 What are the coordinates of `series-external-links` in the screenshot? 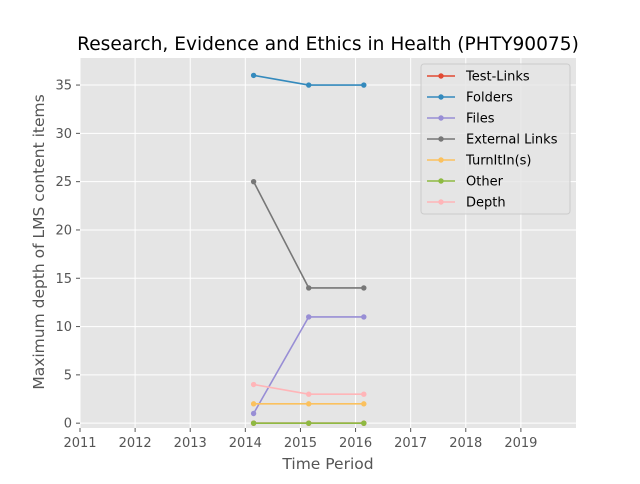 It's located at (308, 234).